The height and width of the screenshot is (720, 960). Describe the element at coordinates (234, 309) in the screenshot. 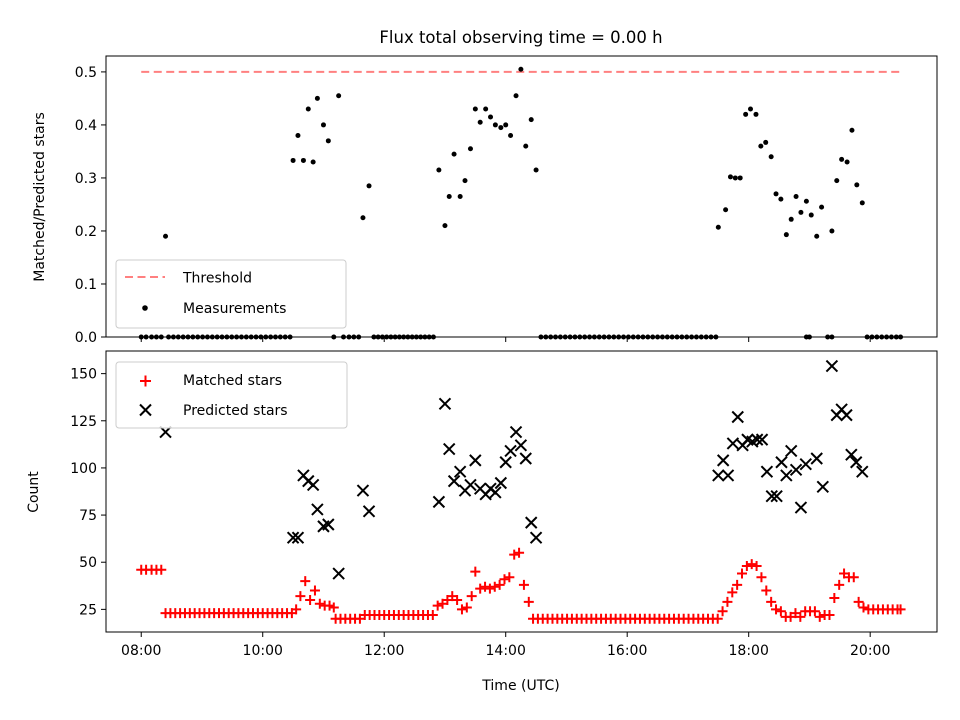

I see `legend-measurements-label: Measurements` at that location.